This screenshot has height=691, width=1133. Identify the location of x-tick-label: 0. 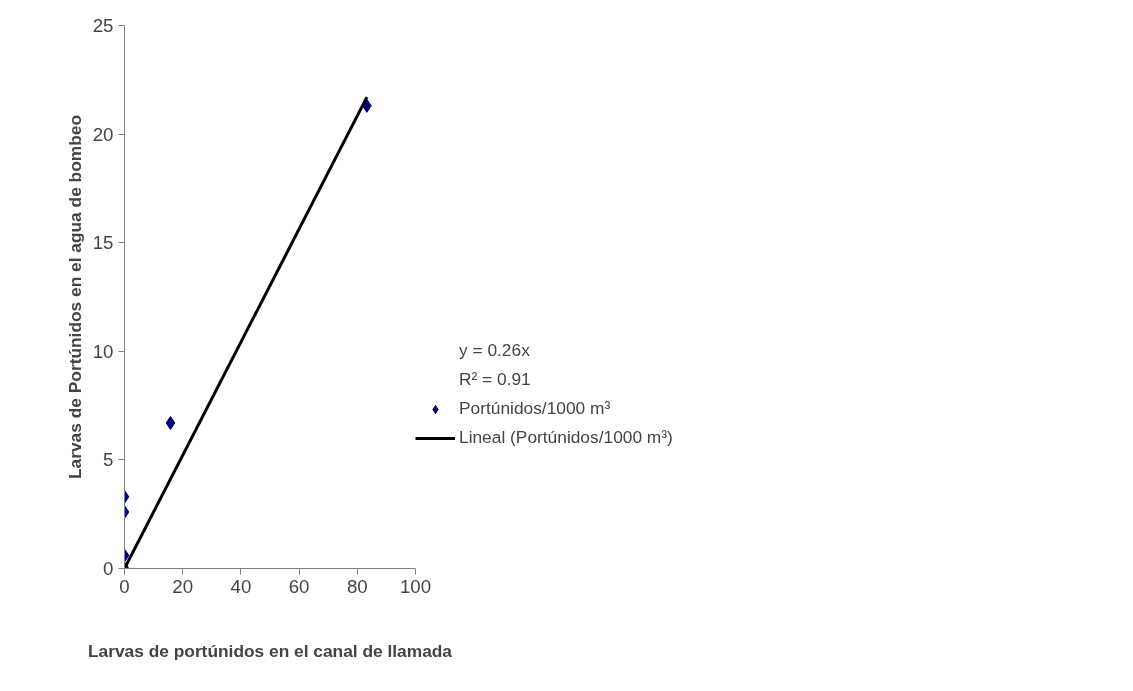
(124, 586).